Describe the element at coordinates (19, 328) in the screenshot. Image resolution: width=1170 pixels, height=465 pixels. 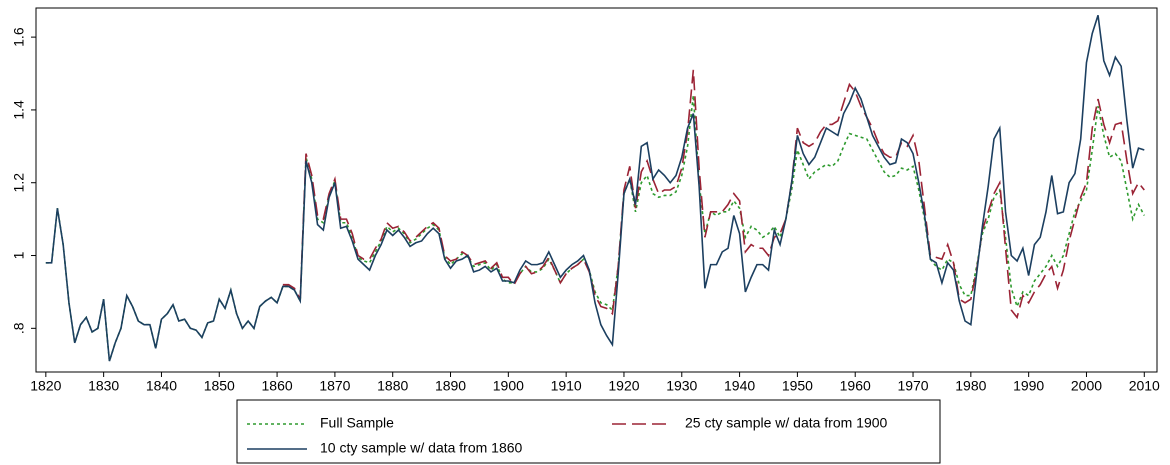
I see `y-tick-label: .8` at that location.